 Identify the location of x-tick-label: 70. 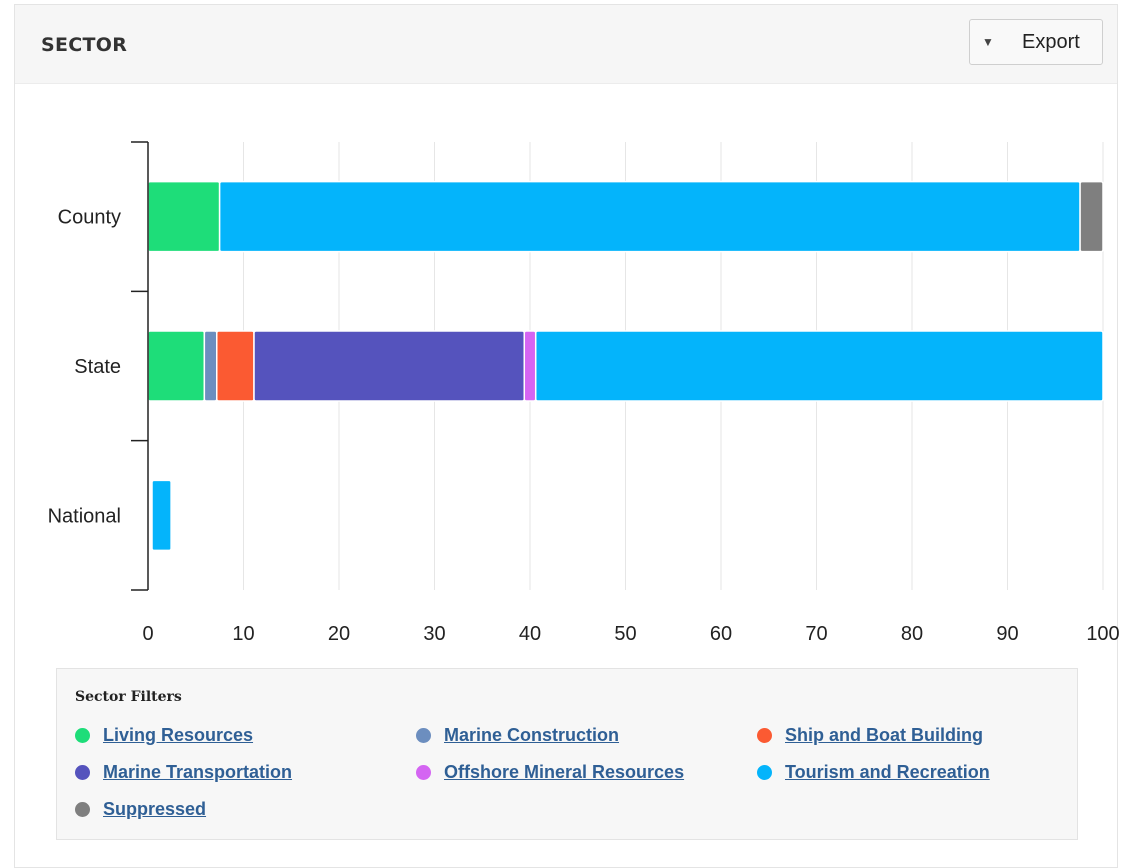
(816, 634).